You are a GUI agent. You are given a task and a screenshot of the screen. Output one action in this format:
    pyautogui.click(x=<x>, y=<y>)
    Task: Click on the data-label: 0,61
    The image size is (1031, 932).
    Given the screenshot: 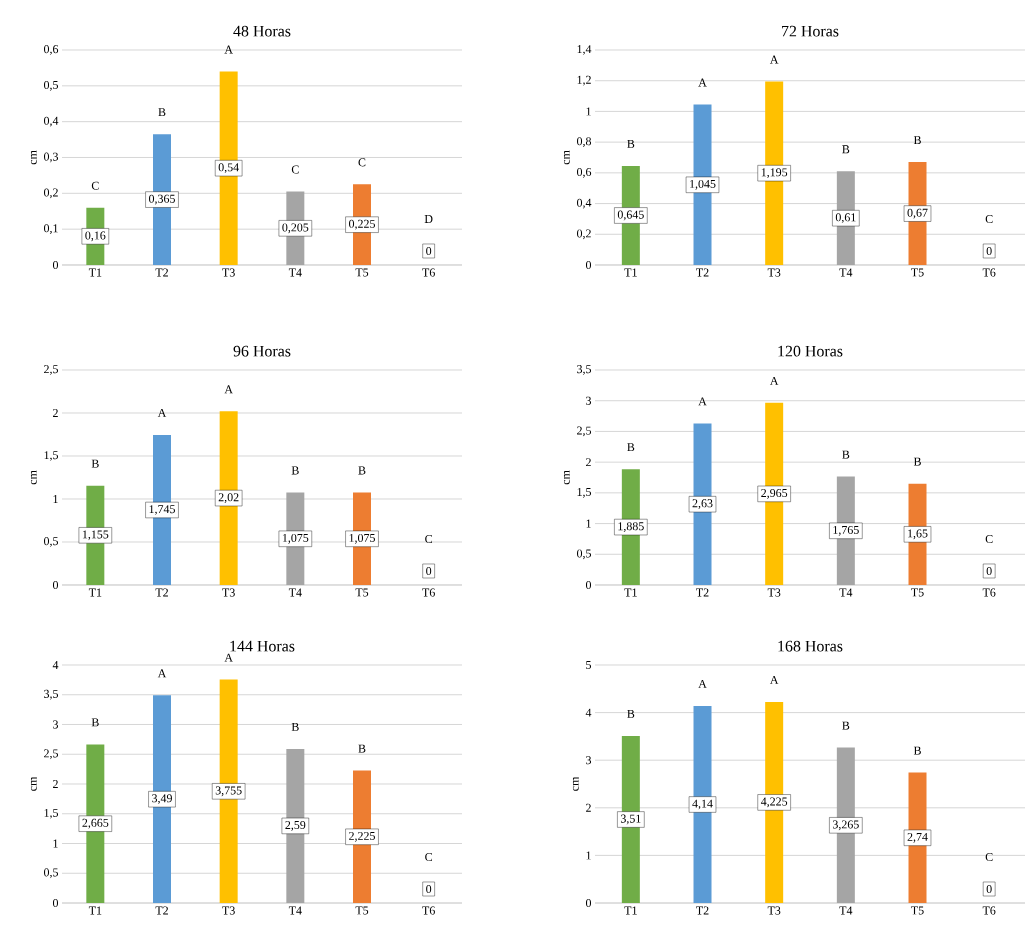 What is the action you would take?
    pyautogui.click(x=845, y=218)
    